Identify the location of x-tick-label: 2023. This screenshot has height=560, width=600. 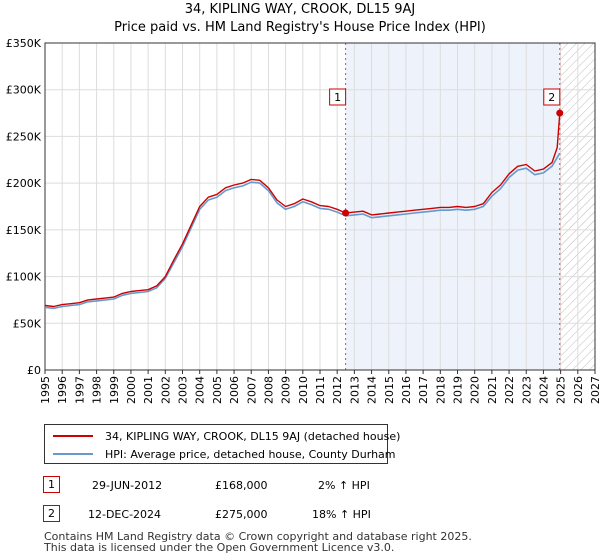
(526, 390).